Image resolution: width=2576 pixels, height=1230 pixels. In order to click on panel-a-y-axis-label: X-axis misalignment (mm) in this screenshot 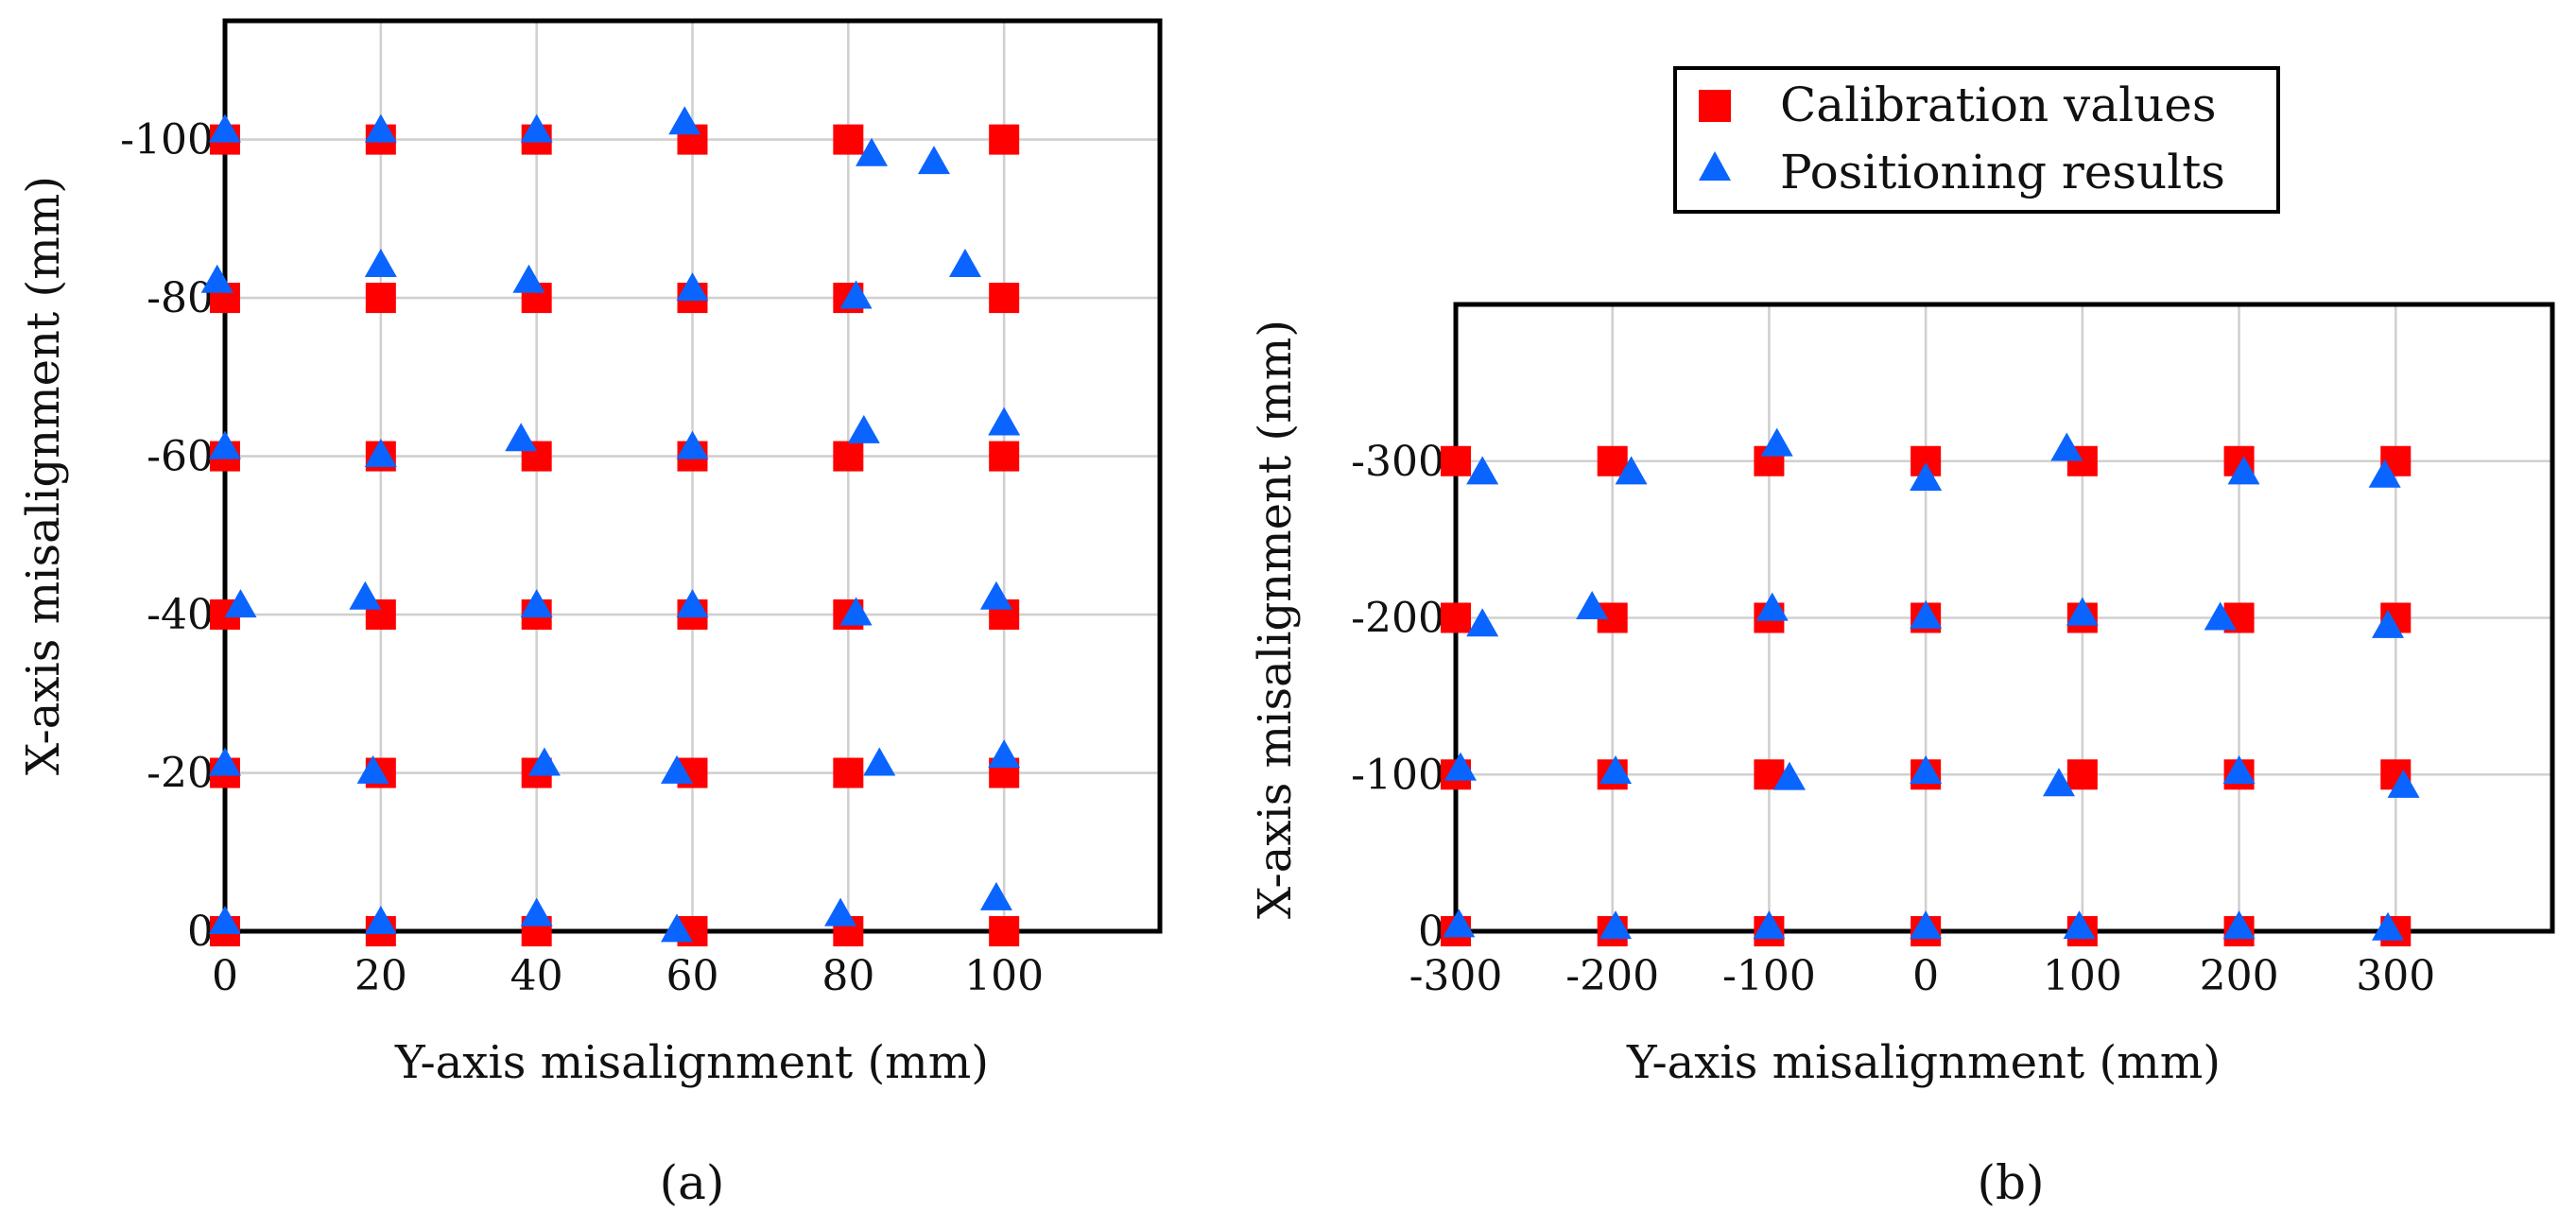, I will do `click(43, 475)`.